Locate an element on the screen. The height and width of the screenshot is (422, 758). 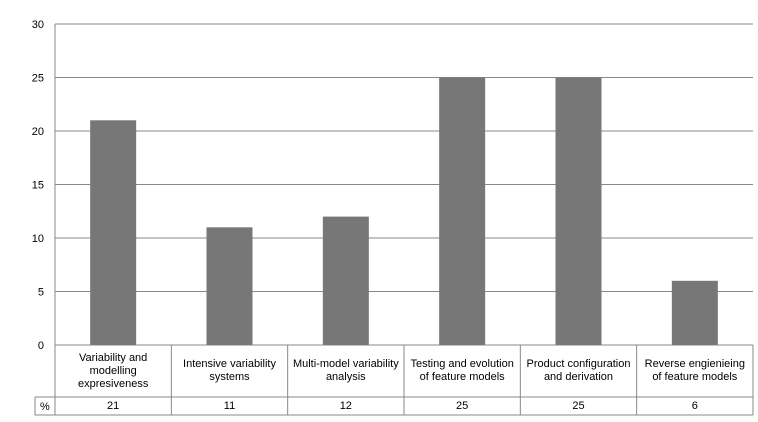
y-tick-label: 25 is located at coordinates (38, 79).